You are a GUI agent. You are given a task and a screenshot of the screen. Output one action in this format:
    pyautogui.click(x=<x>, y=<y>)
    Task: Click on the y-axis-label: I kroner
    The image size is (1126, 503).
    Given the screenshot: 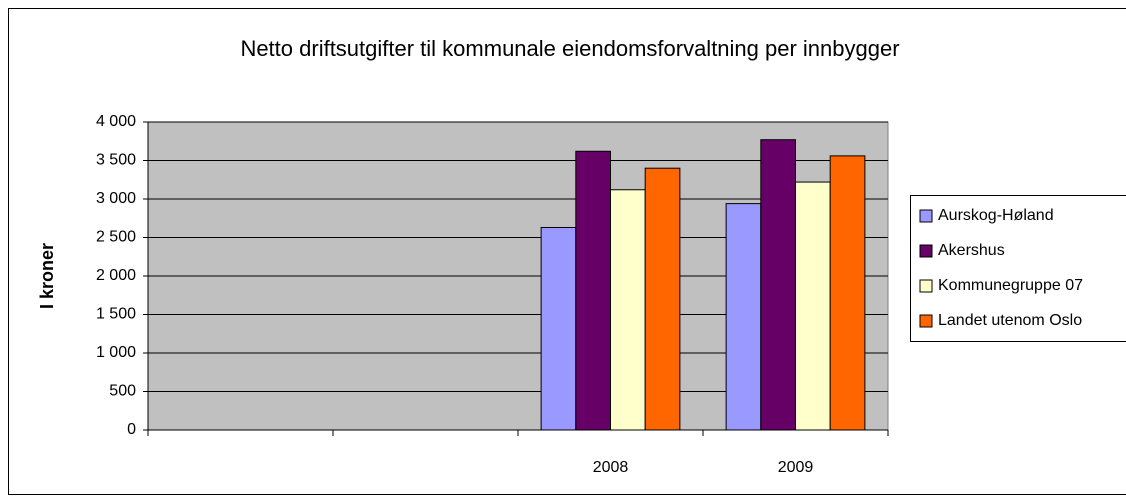 What is the action you would take?
    pyautogui.click(x=47, y=276)
    